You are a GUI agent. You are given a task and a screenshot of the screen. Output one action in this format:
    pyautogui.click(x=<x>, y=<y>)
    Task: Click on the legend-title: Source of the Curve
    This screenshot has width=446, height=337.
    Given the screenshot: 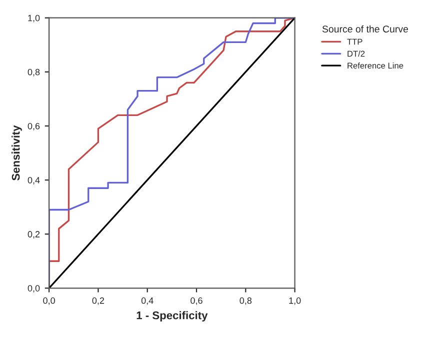 What is the action you would take?
    pyautogui.click(x=365, y=28)
    